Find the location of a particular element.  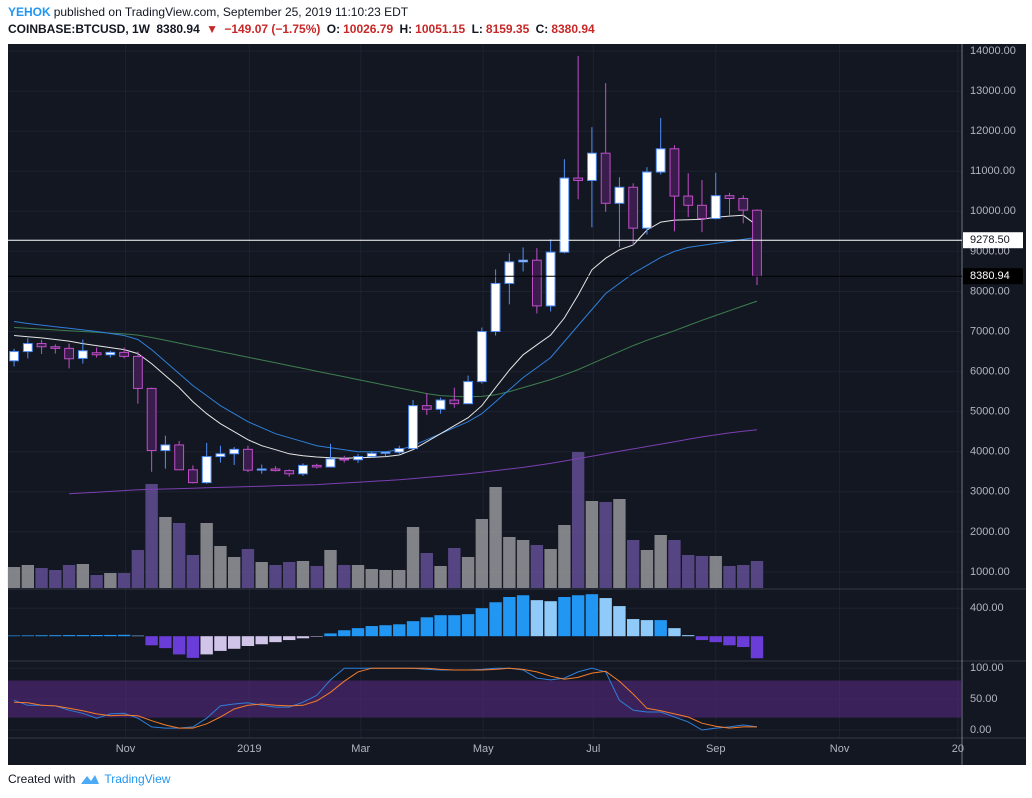

ohlc-value: 8380.94 is located at coordinates (573, 29).